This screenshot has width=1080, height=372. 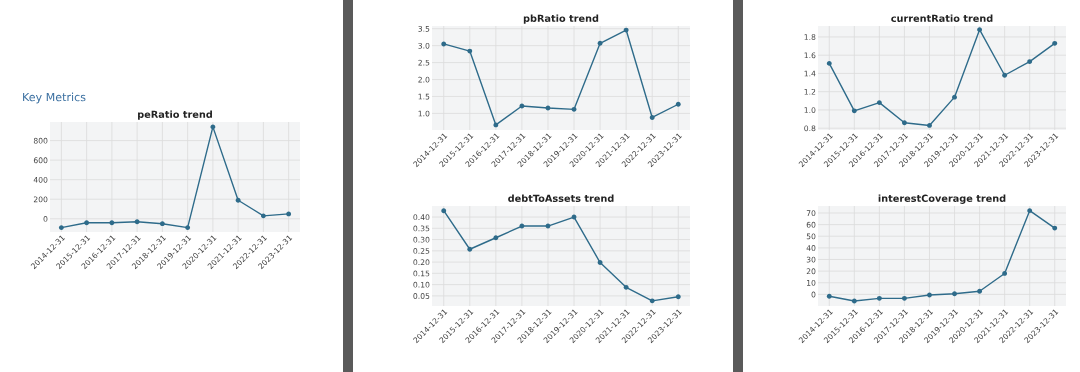 I want to click on chart-title: peRatio trend, so click(x=175, y=115).